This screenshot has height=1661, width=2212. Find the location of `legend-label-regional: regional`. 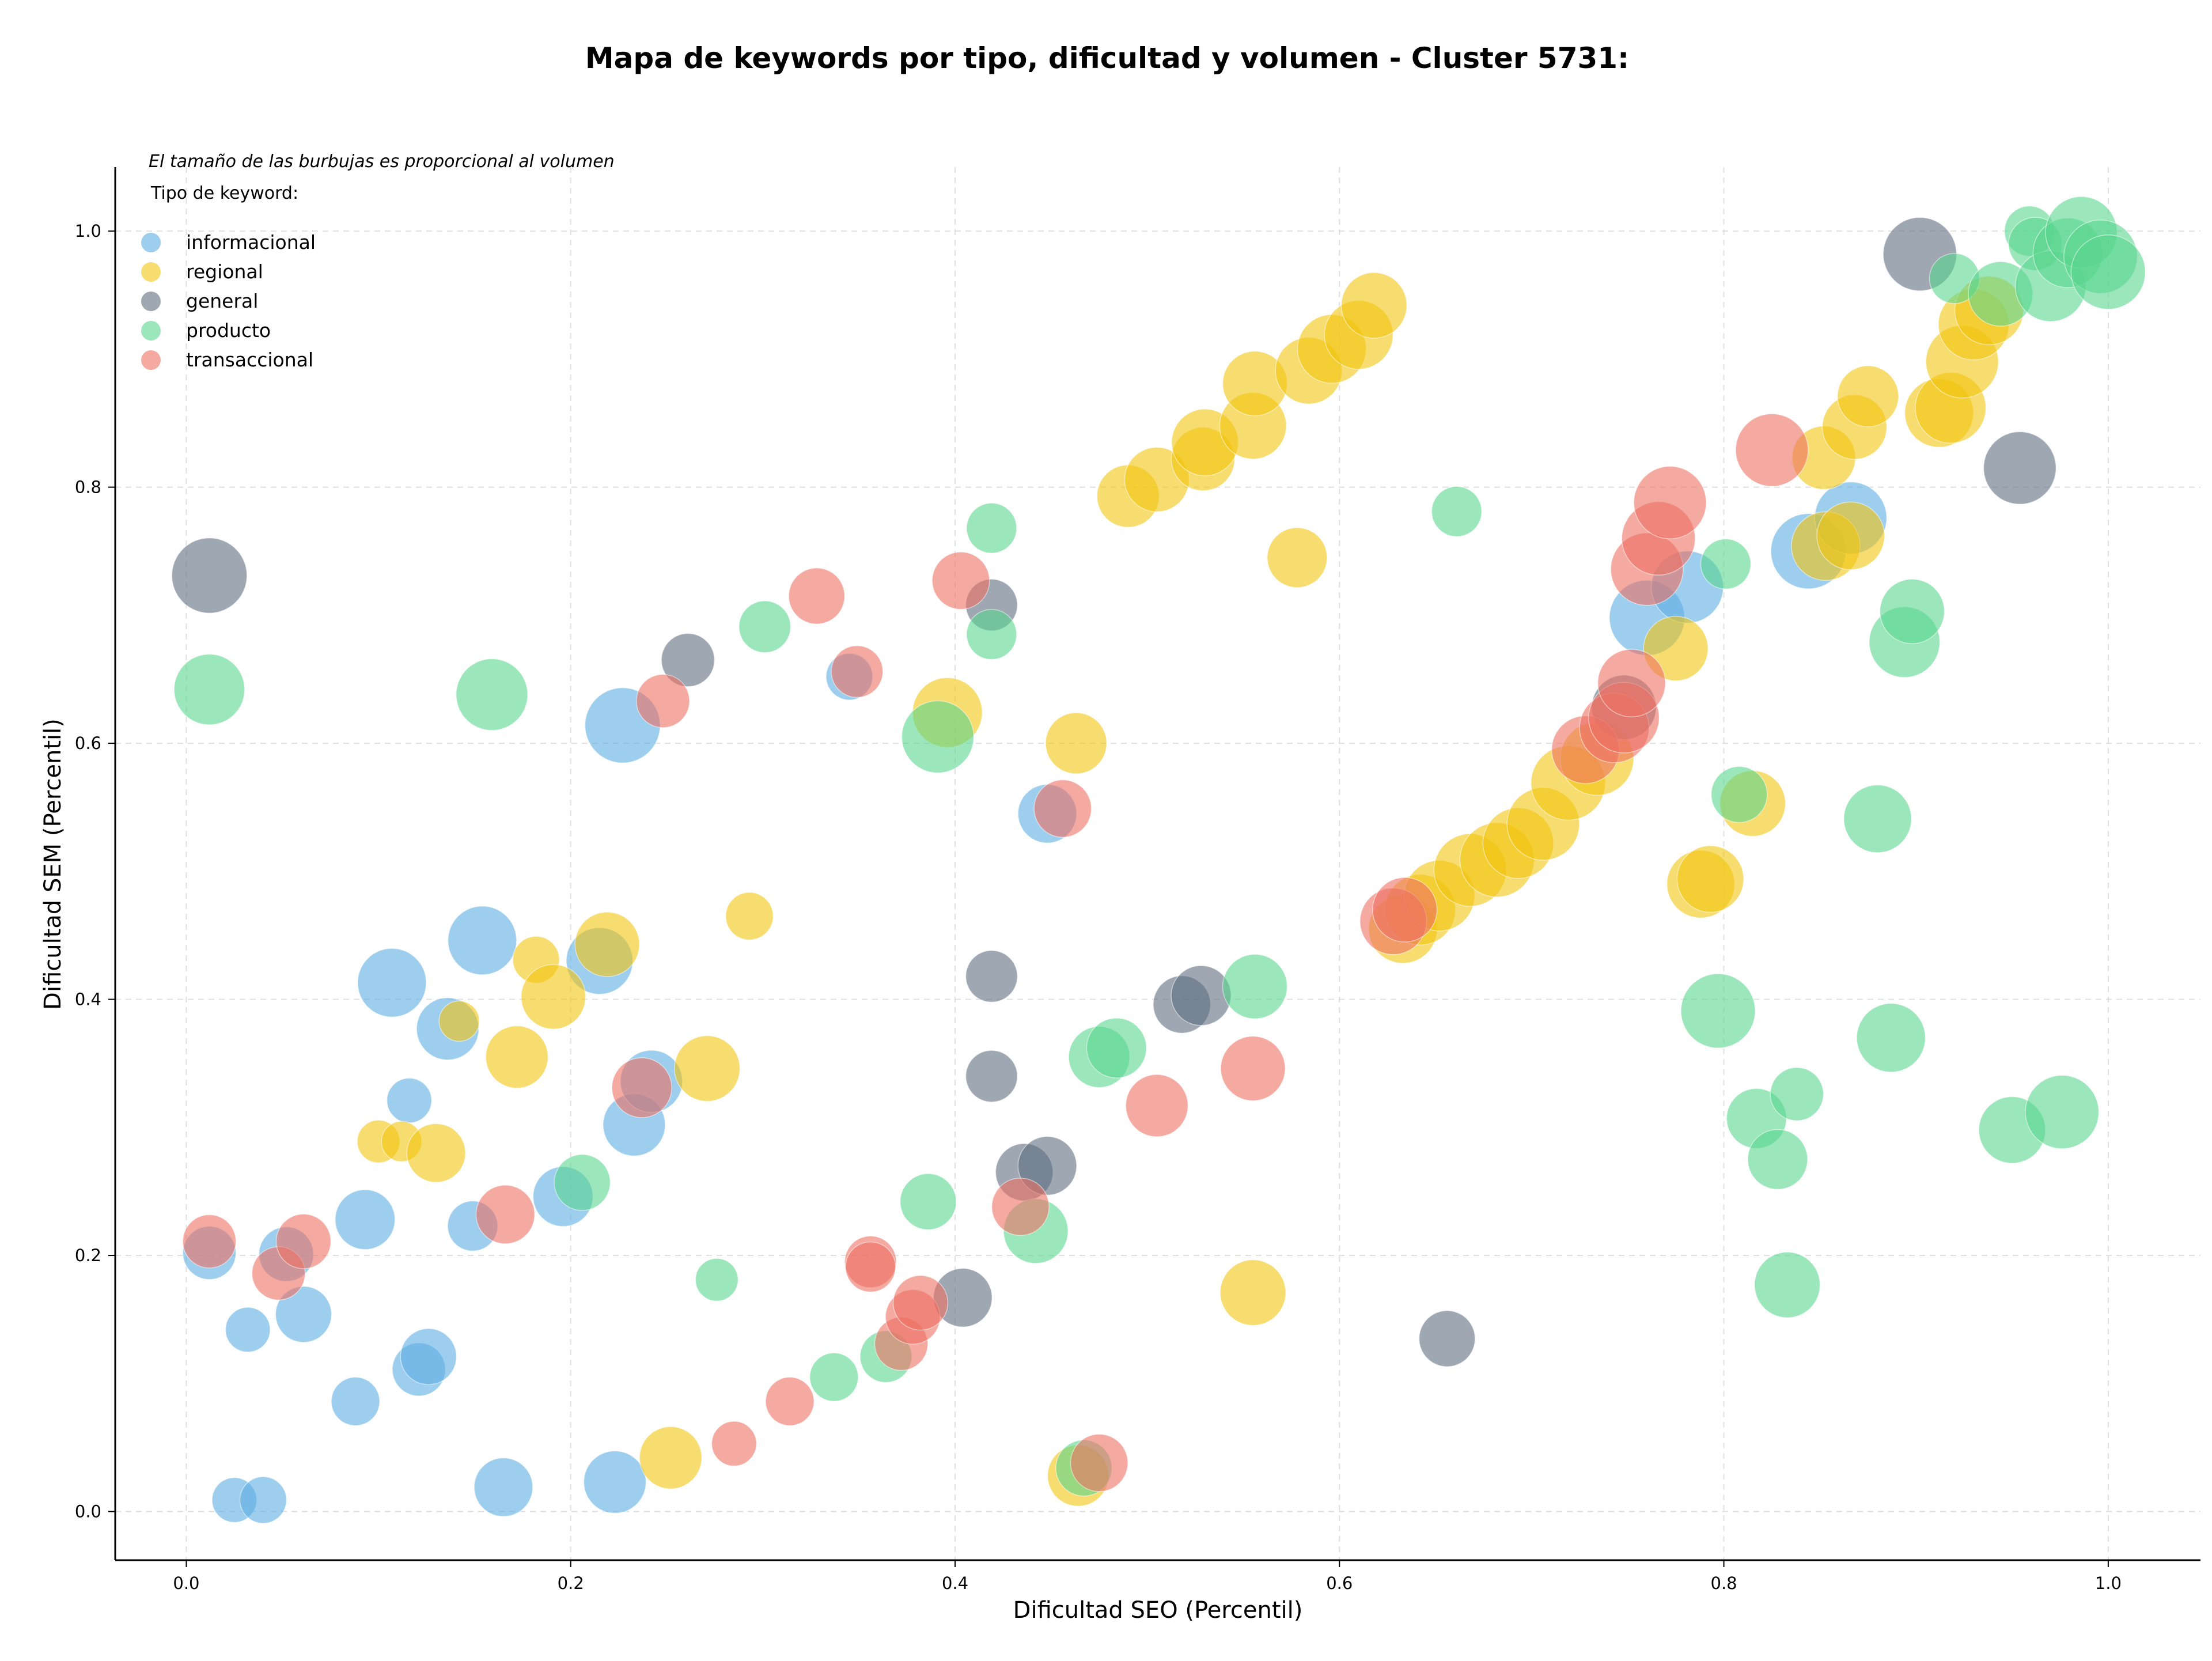

legend-label-regional: regional is located at coordinates (224, 271).